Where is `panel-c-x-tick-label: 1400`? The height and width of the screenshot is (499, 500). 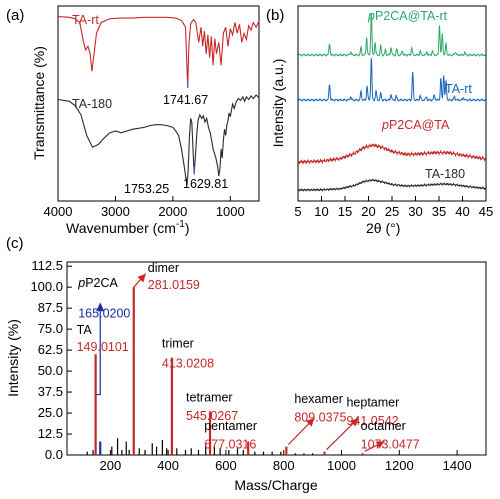
panel-c-x-tick-label: 1400 is located at coordinates (457, 465).